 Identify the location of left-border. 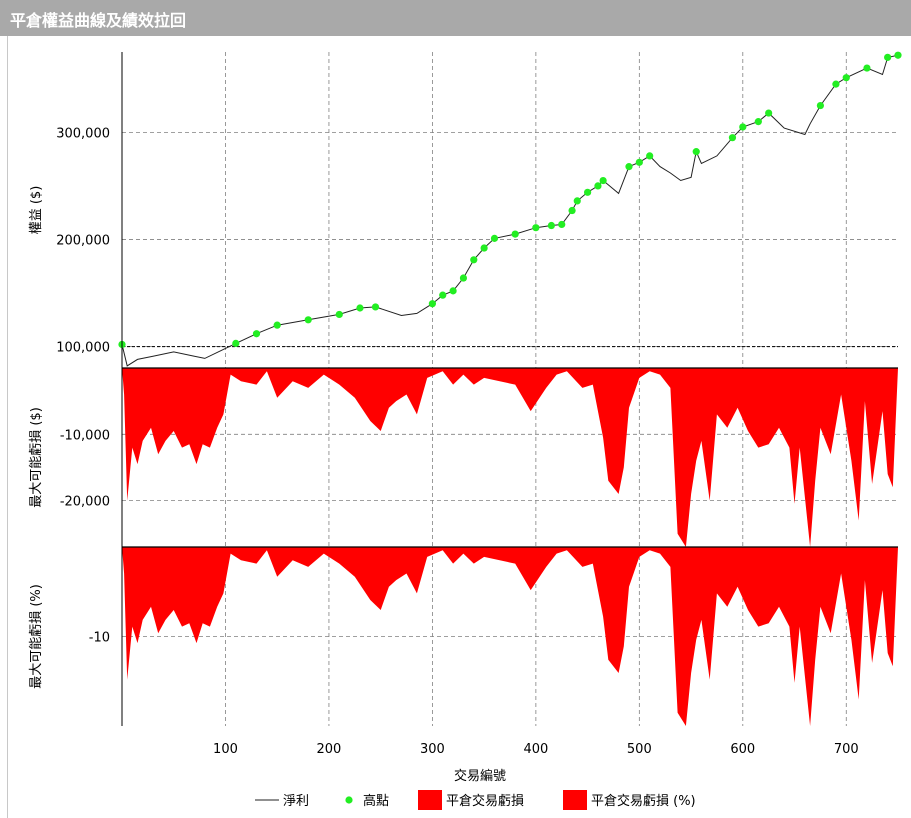
(7, 427).